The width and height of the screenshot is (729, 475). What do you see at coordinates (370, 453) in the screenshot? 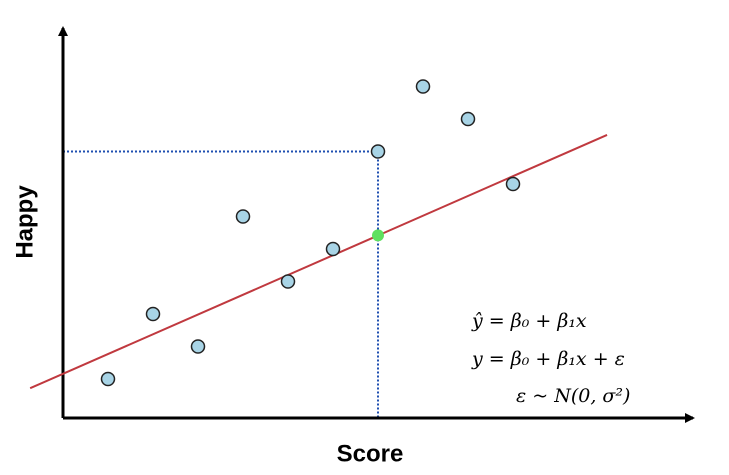
I see `x-axis-label: Score` at bounding box center [370, 453].